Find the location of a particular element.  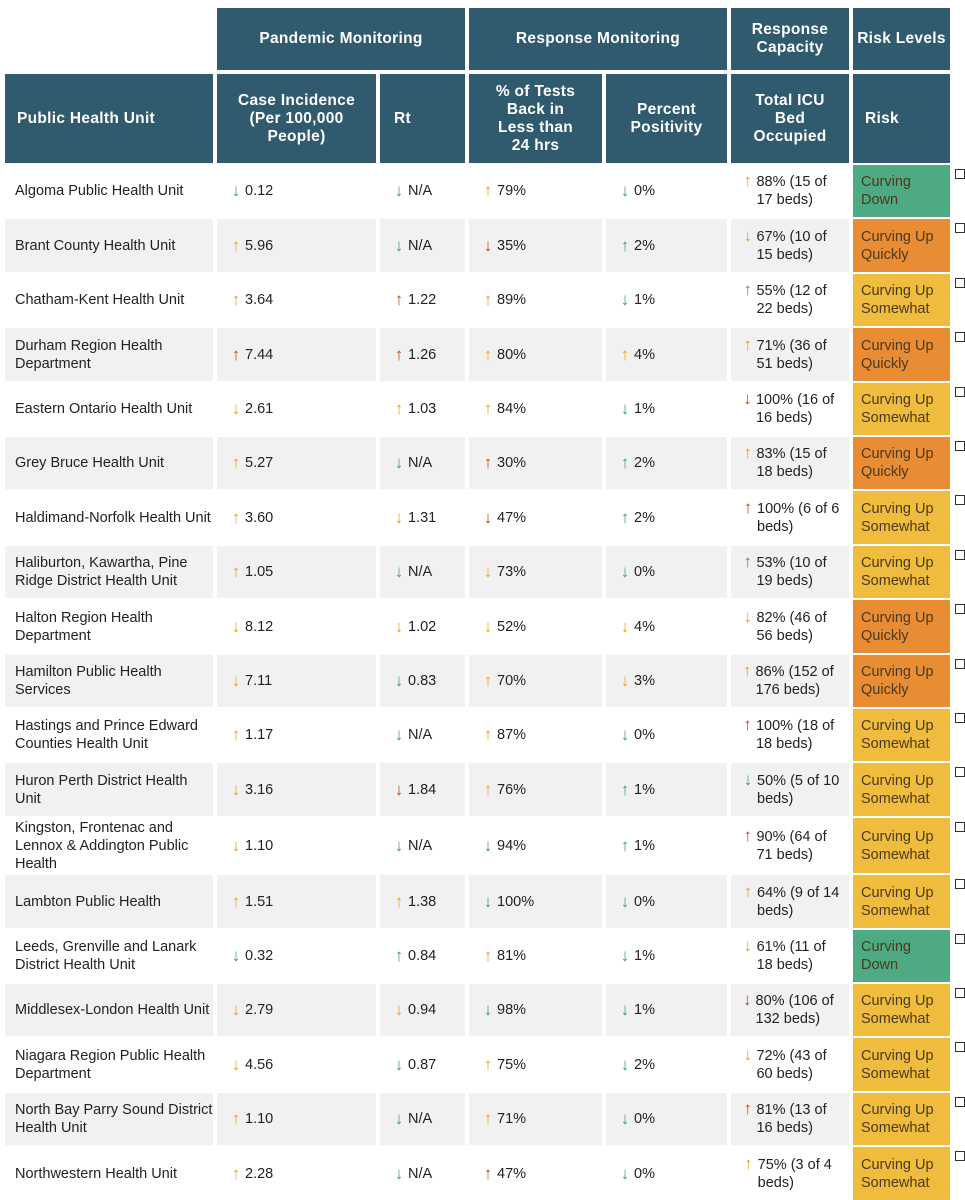

tests-back-value: 70% is located at coordinates (512, 681).